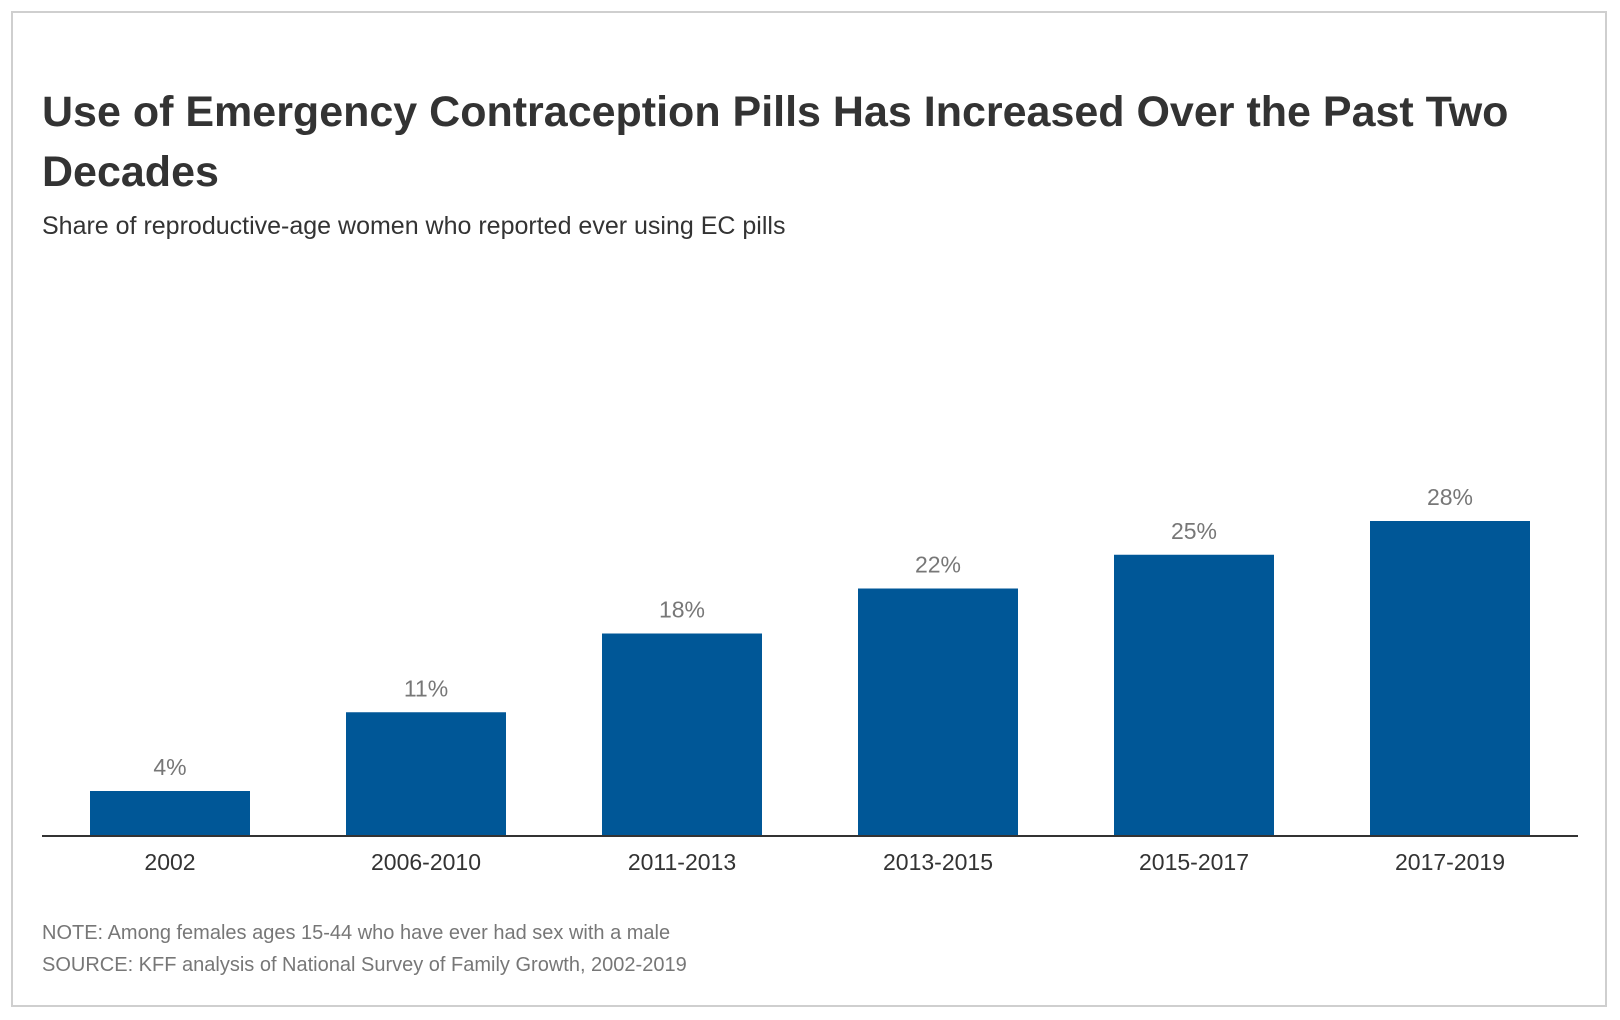  Describe the element at coordinates (426, 688) in the screenshot. I see `value-label: 11%` at that location.